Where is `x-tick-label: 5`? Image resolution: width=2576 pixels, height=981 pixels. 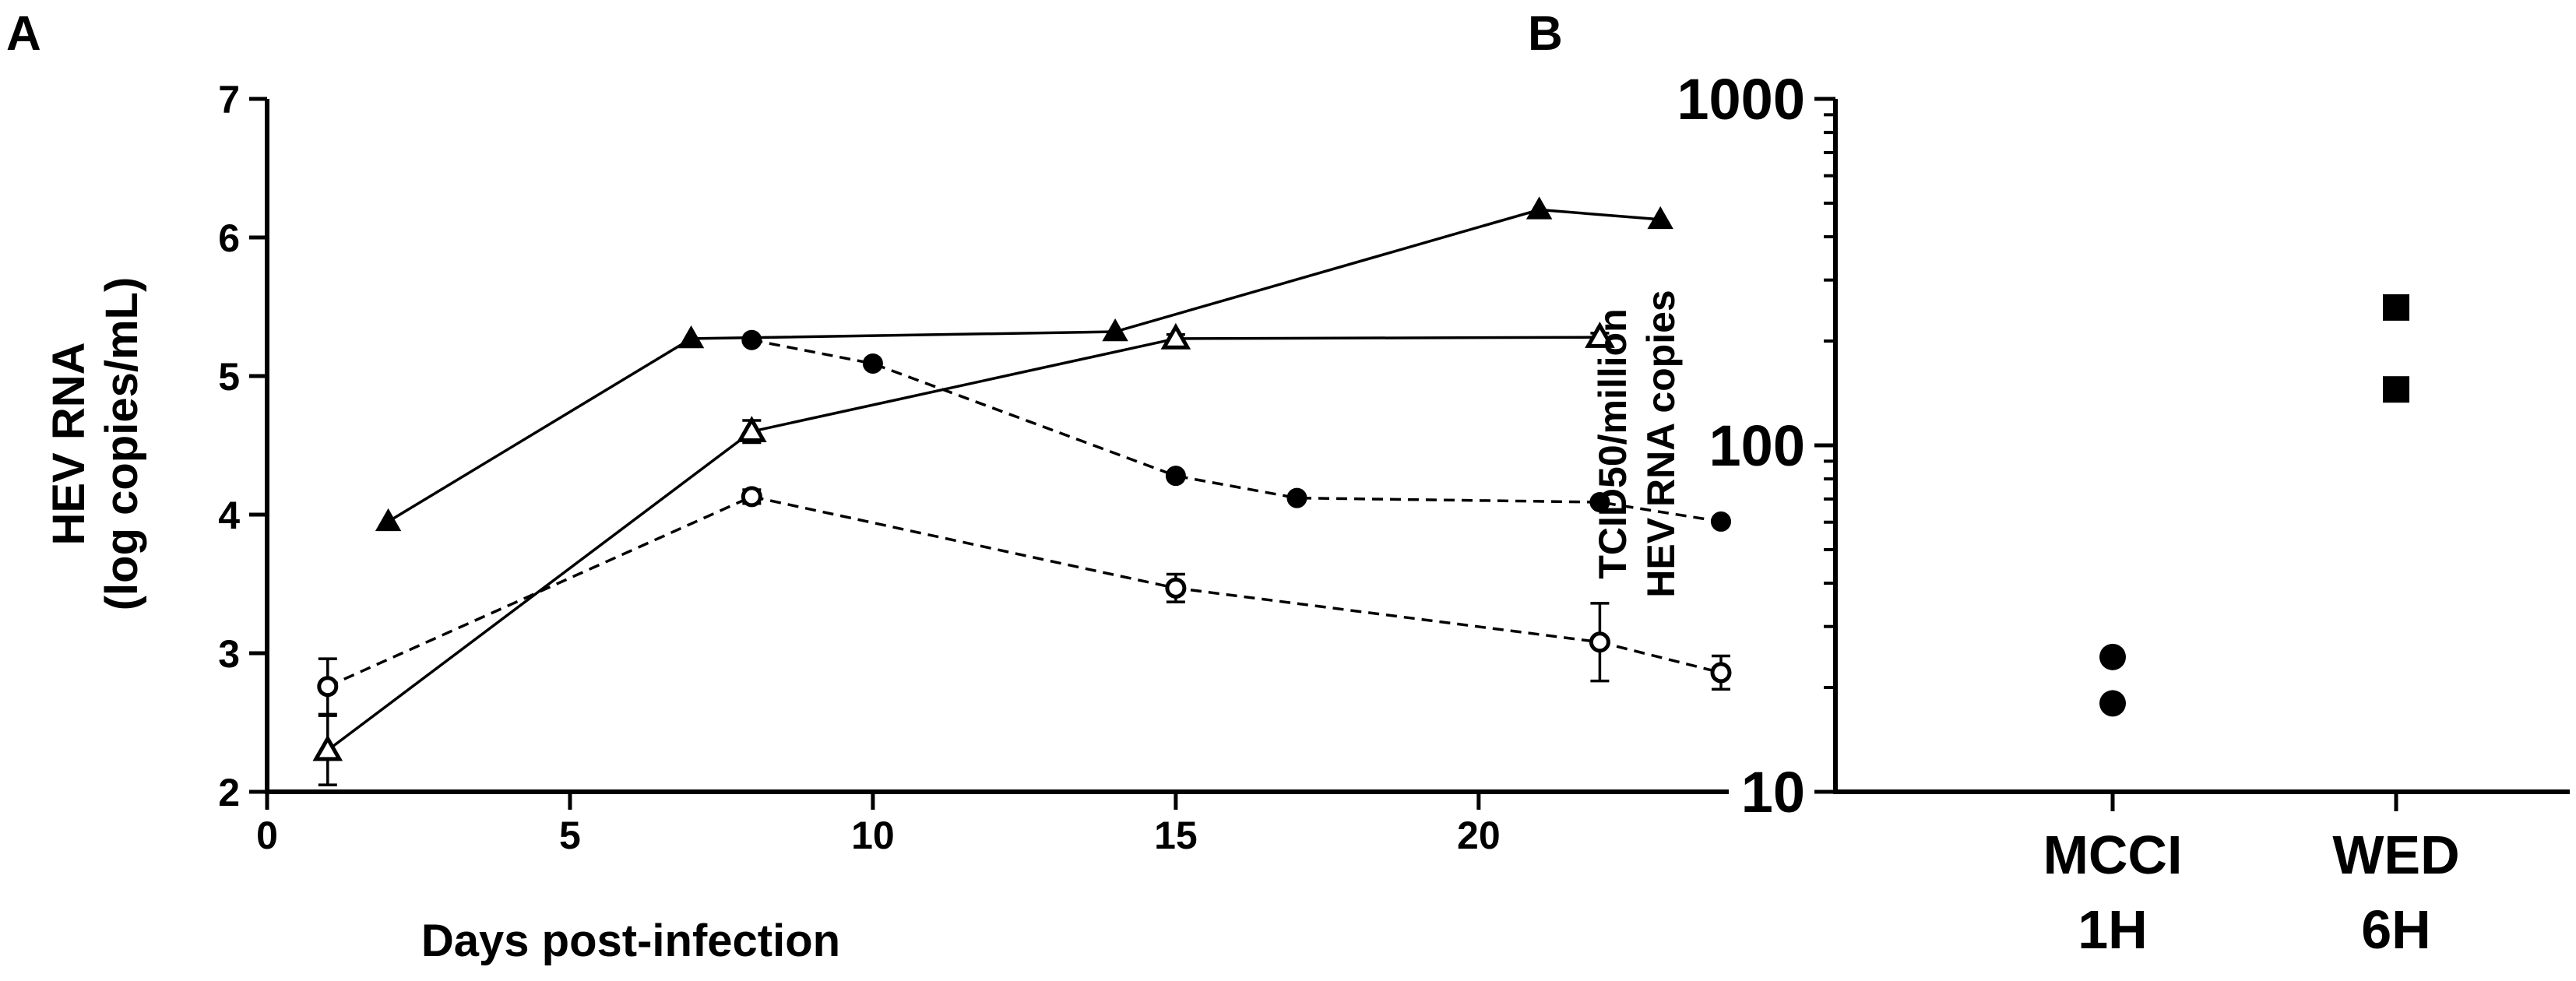
x-tick-label: 5 is located at coordinates (570, 836).